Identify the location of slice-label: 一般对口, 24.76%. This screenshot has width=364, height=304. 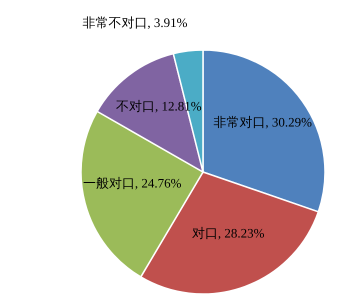
(132, 183).